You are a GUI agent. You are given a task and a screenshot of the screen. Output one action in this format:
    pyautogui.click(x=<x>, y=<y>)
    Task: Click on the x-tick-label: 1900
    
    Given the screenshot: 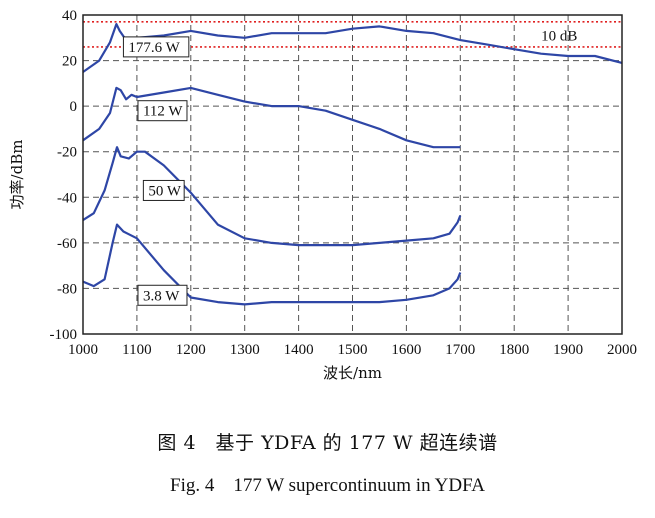 What is the action you would take?
    pyautogui.click(x=568, y=350)
    